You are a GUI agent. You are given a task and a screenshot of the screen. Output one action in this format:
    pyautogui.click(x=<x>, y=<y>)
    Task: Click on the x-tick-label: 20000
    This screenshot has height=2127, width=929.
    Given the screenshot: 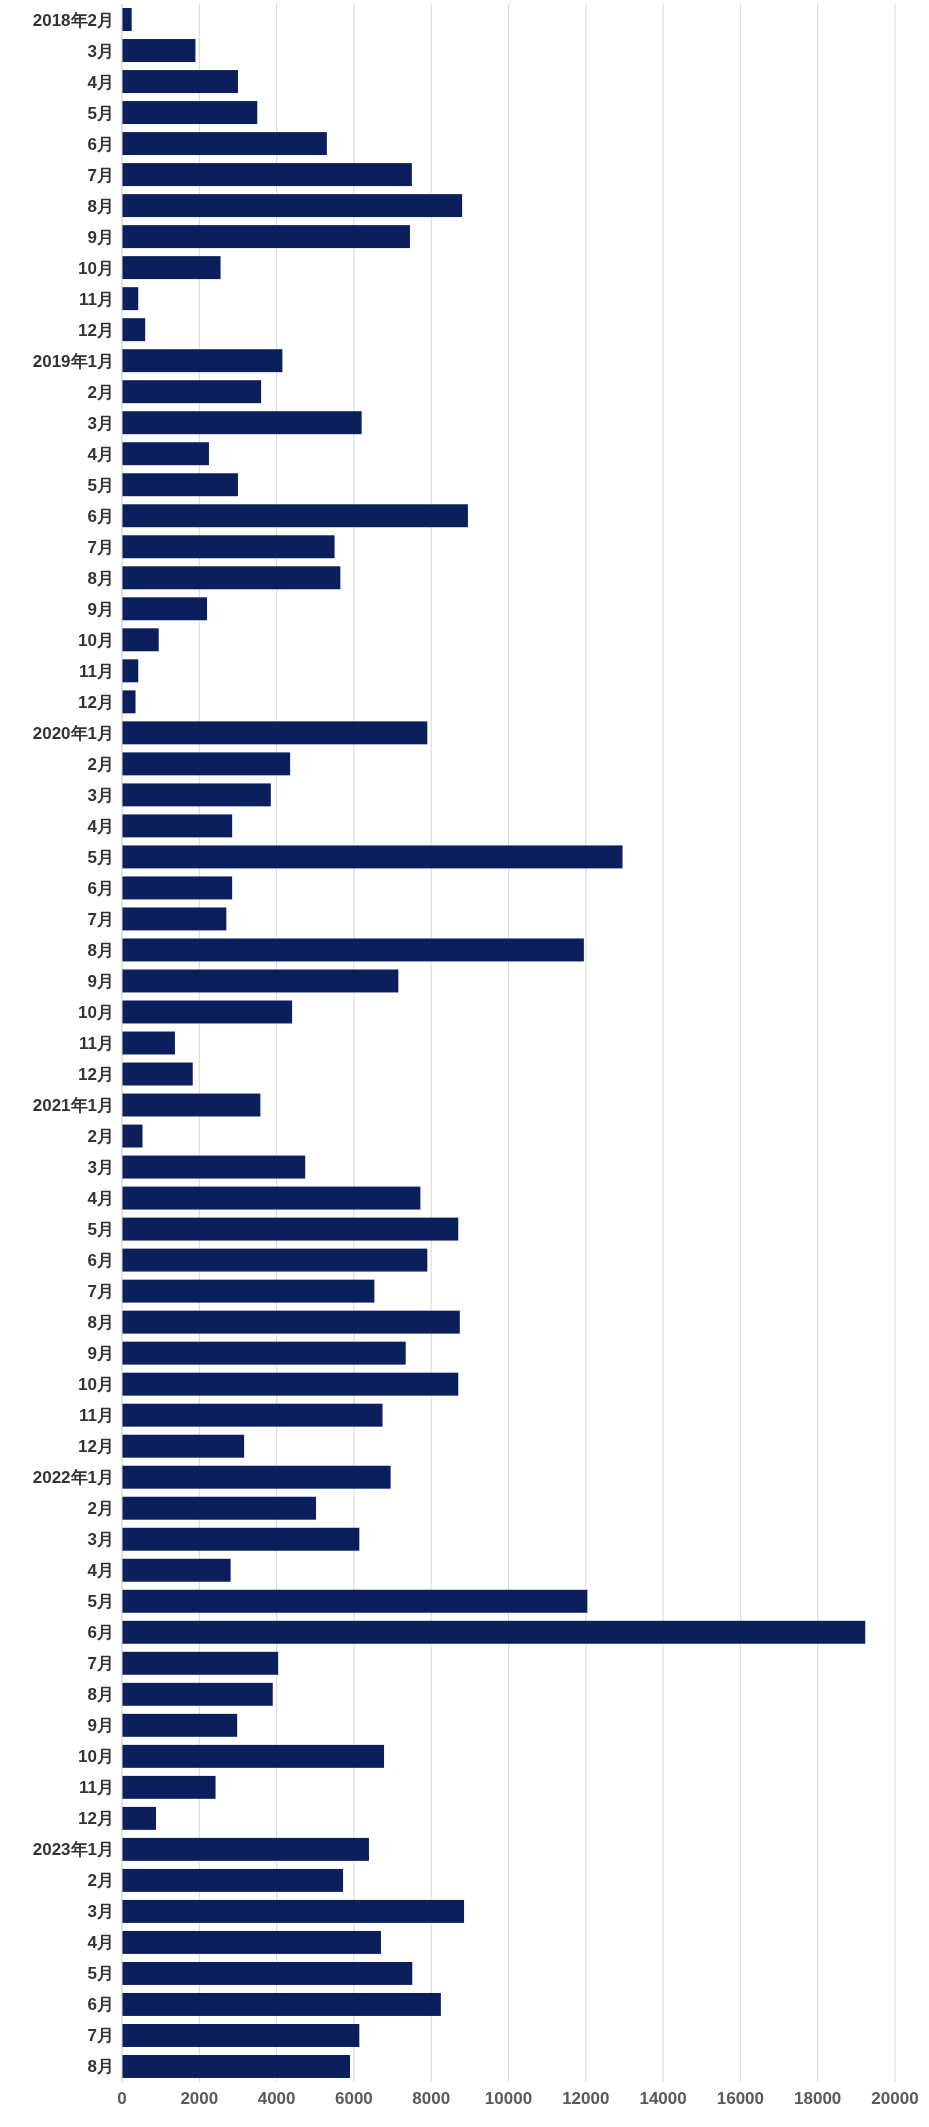 What is the action you would take?
    pyautogui.click(x=895, y=2098)
    